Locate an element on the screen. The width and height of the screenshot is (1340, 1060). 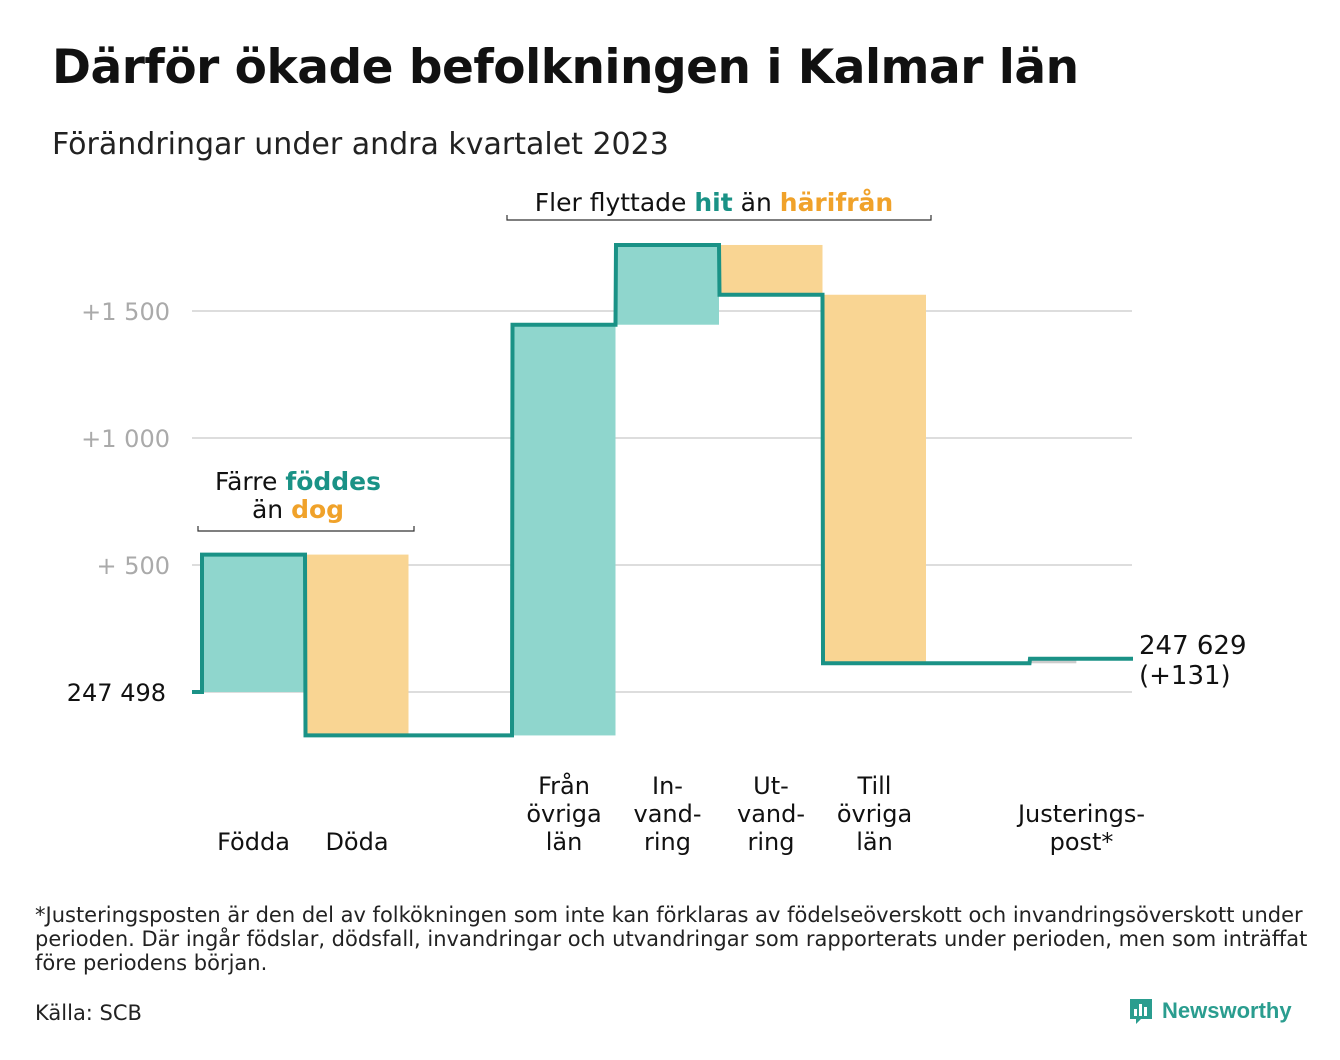
category-label: Födda is located at coordinates (253, 842).